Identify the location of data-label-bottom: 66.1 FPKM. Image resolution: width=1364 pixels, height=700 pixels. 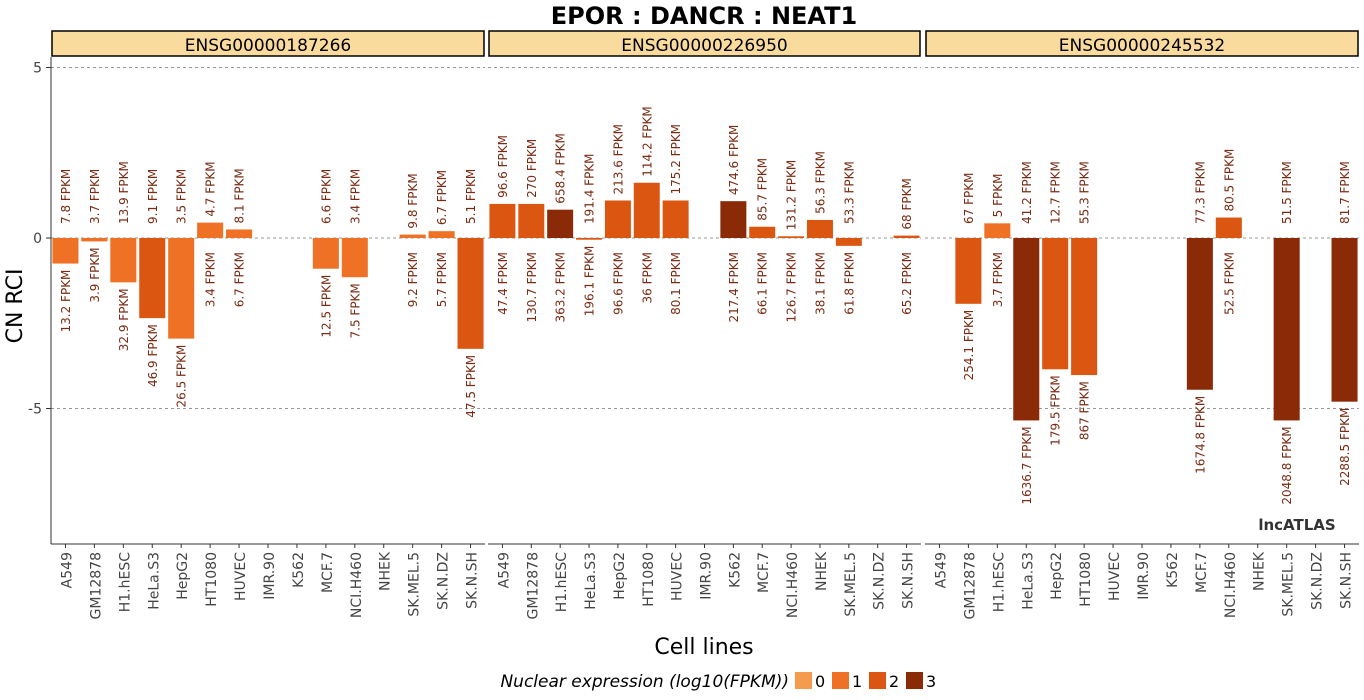
(763, 283).